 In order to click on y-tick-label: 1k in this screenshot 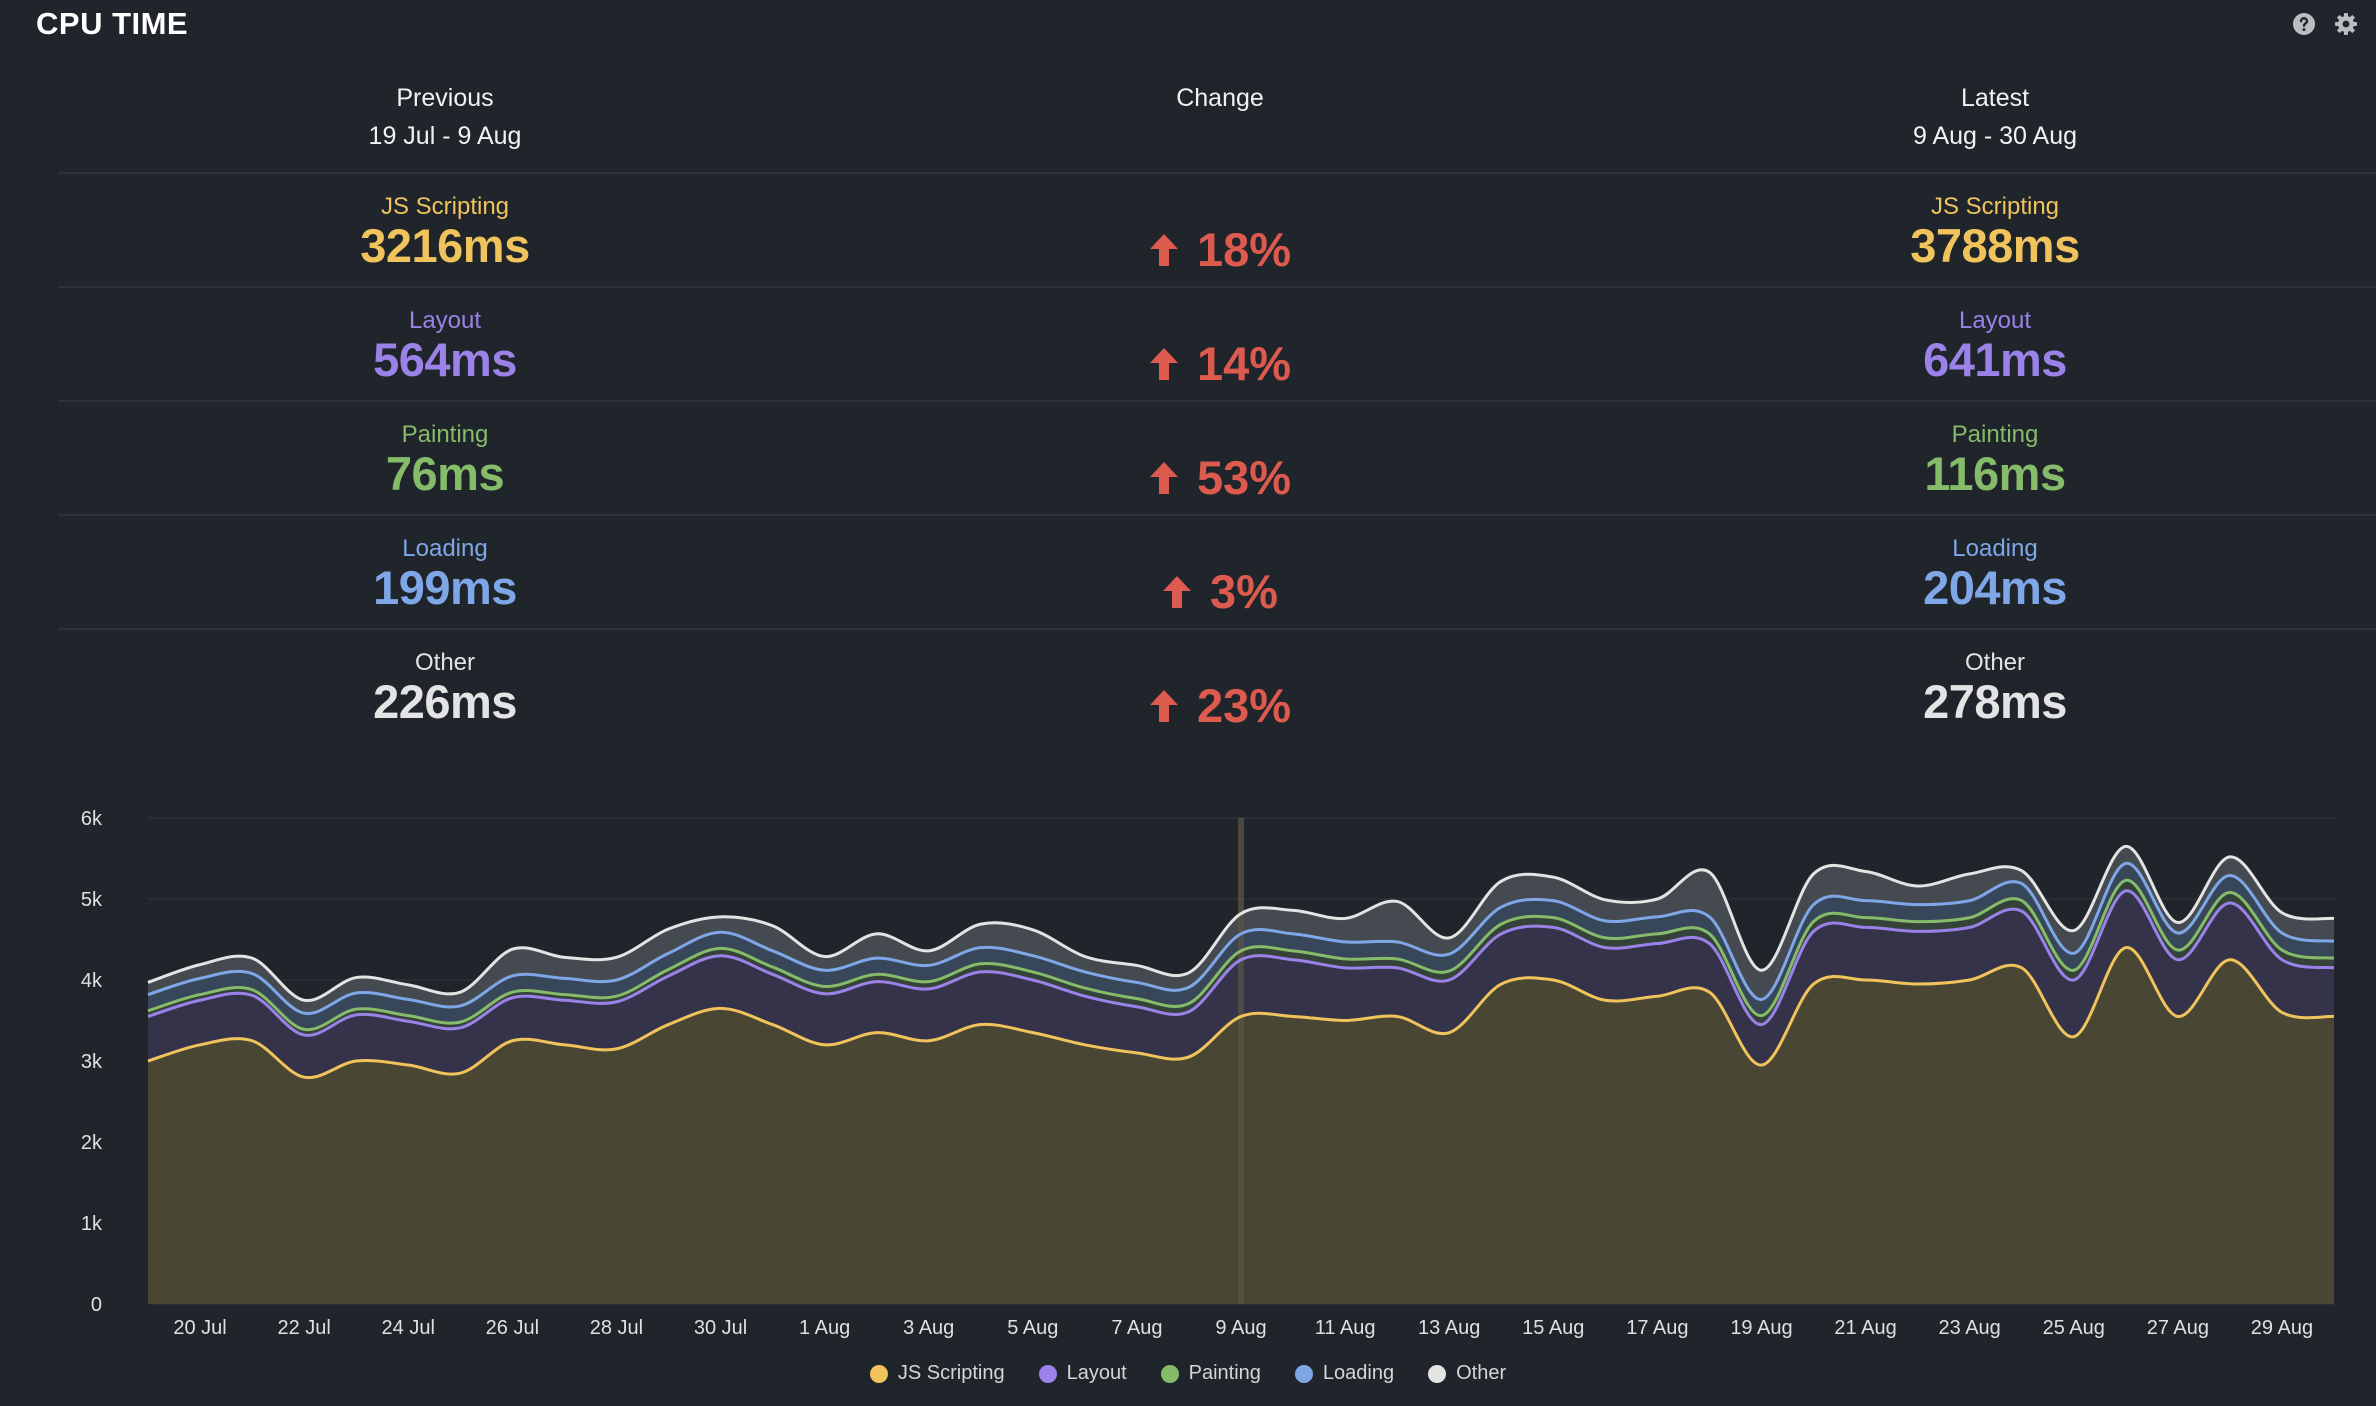, I will do `click(92, 1224)`.